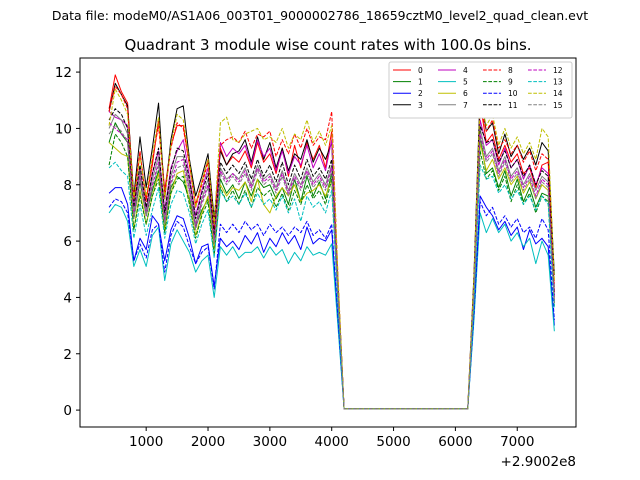 This screenshot has width=640, height=480. Describe the element at coordinates (558, 82) in the screenshot. I see `legend-label-13: 13` at that location.